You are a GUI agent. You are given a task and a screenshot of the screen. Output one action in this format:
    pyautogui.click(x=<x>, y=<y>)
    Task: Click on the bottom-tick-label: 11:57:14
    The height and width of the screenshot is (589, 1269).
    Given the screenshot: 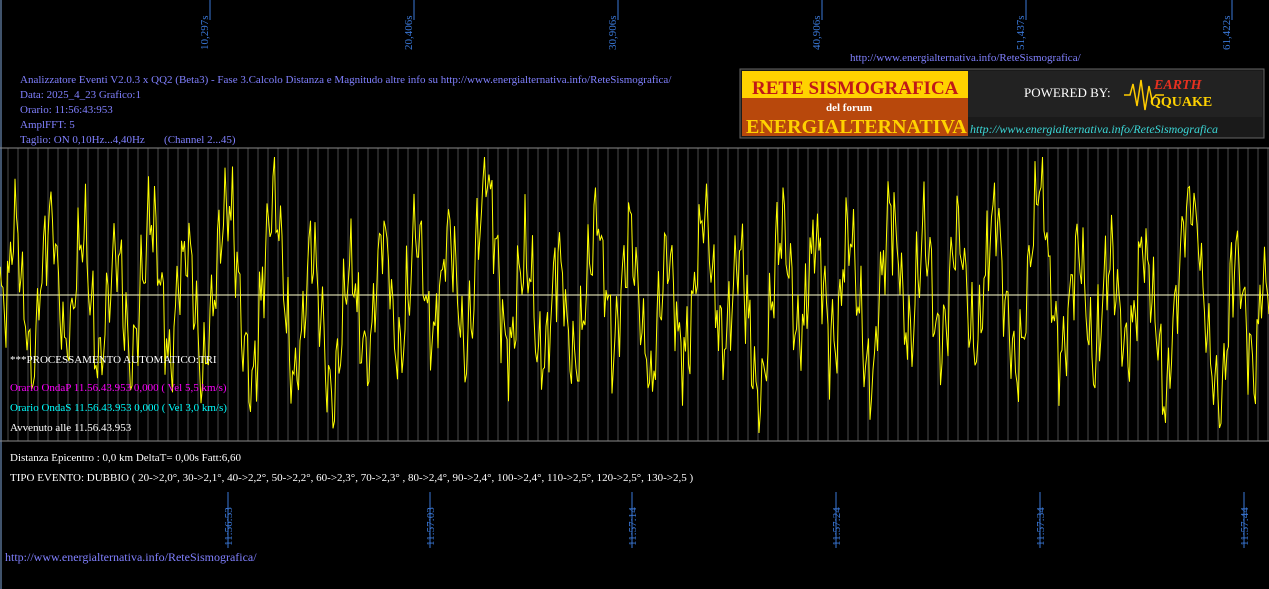 What is the action you would take?
    pyautogui.click(x=633, y=526)
    